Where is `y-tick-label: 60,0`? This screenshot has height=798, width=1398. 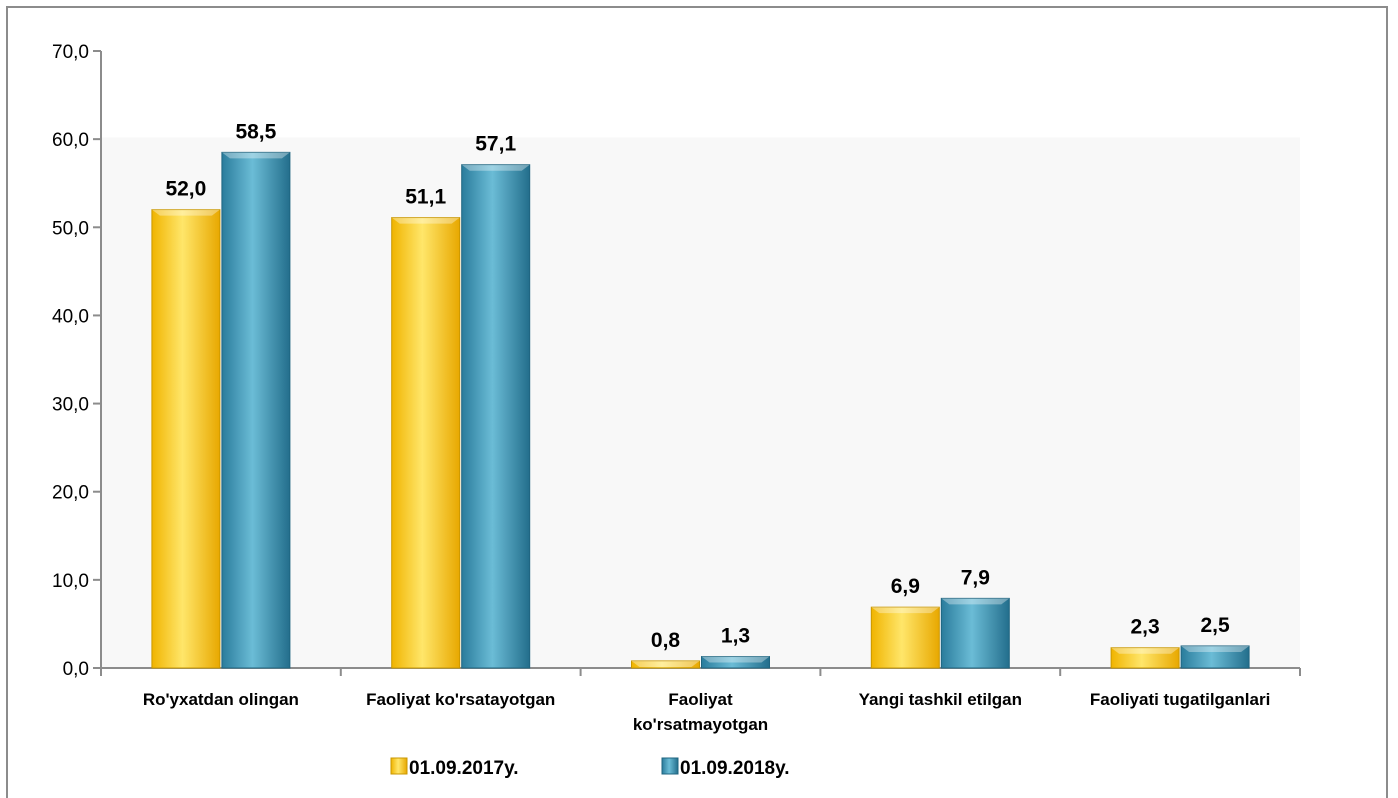
y-tick-label: 60,0 is located at coordinates (70, 140).